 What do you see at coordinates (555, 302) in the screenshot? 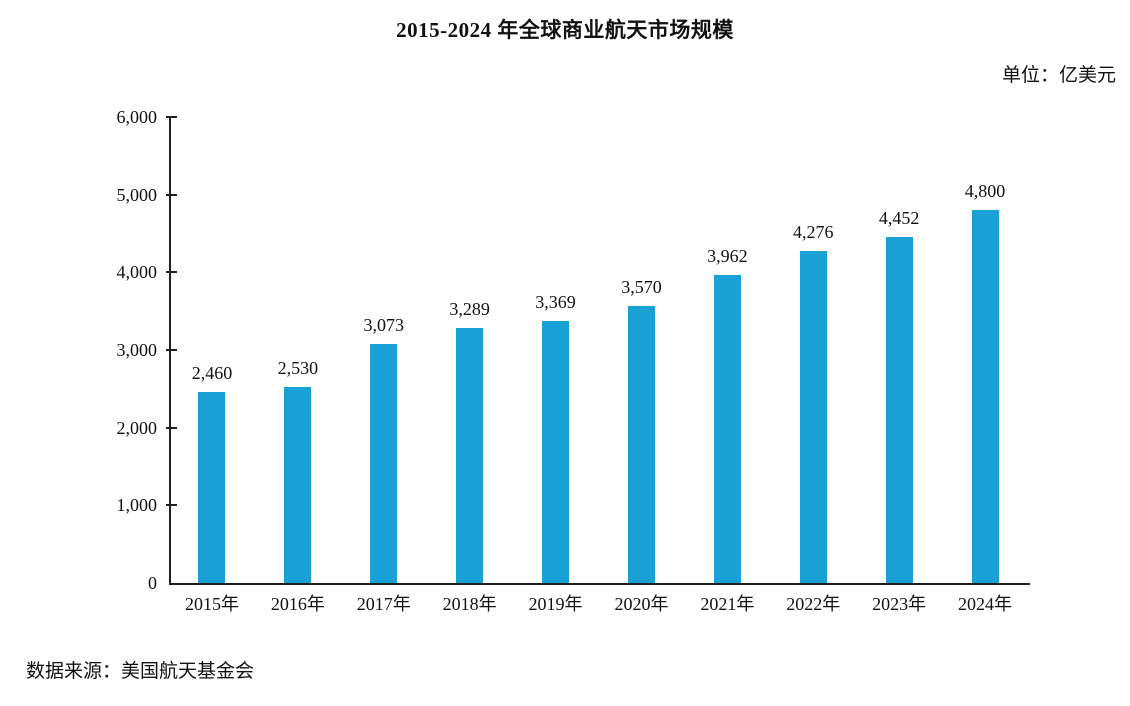
I see `bar-value-label: 3,369` at bounding box center [555, 302].